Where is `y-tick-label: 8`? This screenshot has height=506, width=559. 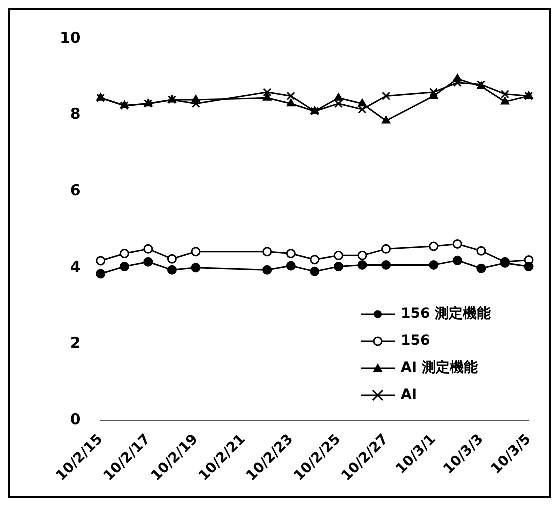 y-tick-label: 8 is located at coordinates (75, 114).